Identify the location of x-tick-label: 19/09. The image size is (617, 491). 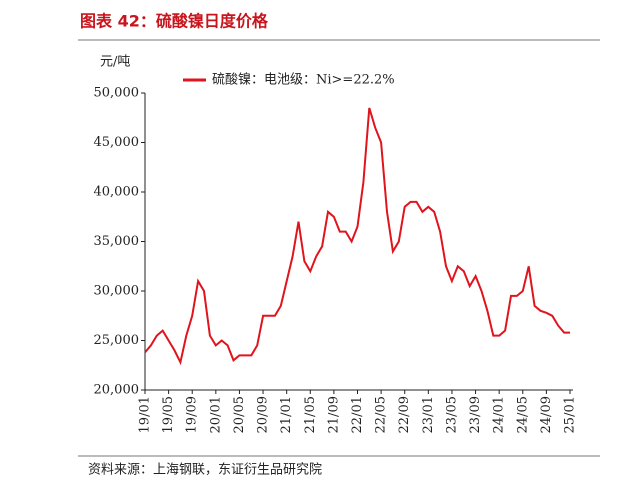
(192, 414).